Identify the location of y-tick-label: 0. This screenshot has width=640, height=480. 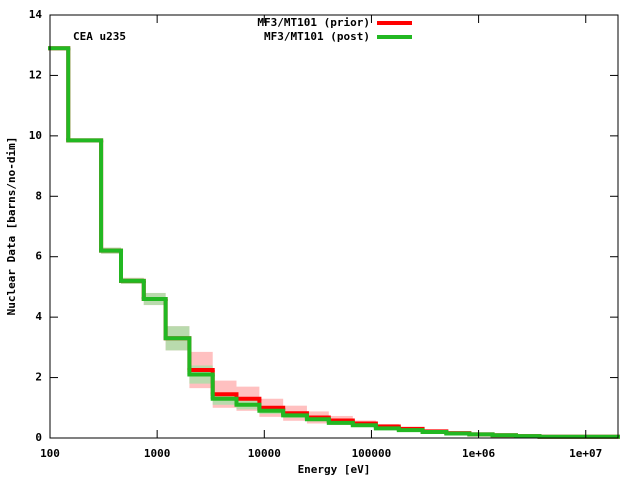
(38, 437).